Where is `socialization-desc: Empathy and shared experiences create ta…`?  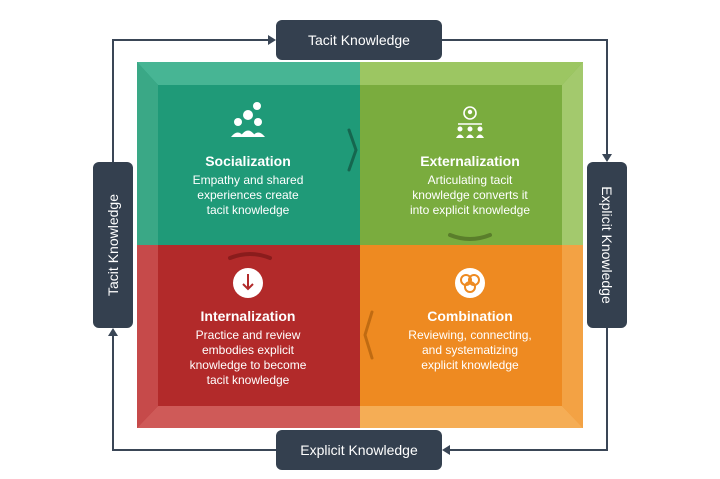
socialization-desc: Empathy and shared experiences create ta… is located at coordinates (248, 195).